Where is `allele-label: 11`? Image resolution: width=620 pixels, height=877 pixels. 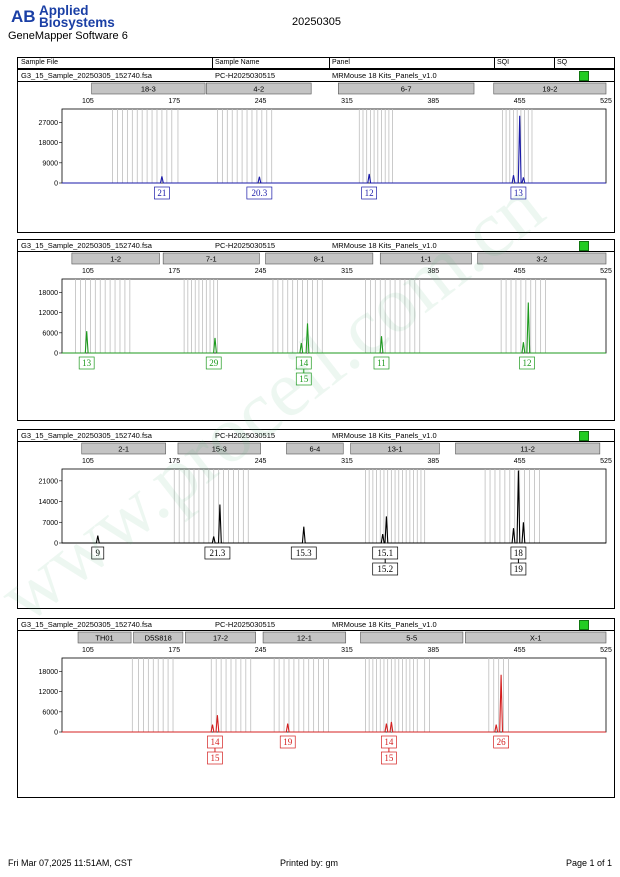
allele-label: 11 is located at coordinates (381, 363).